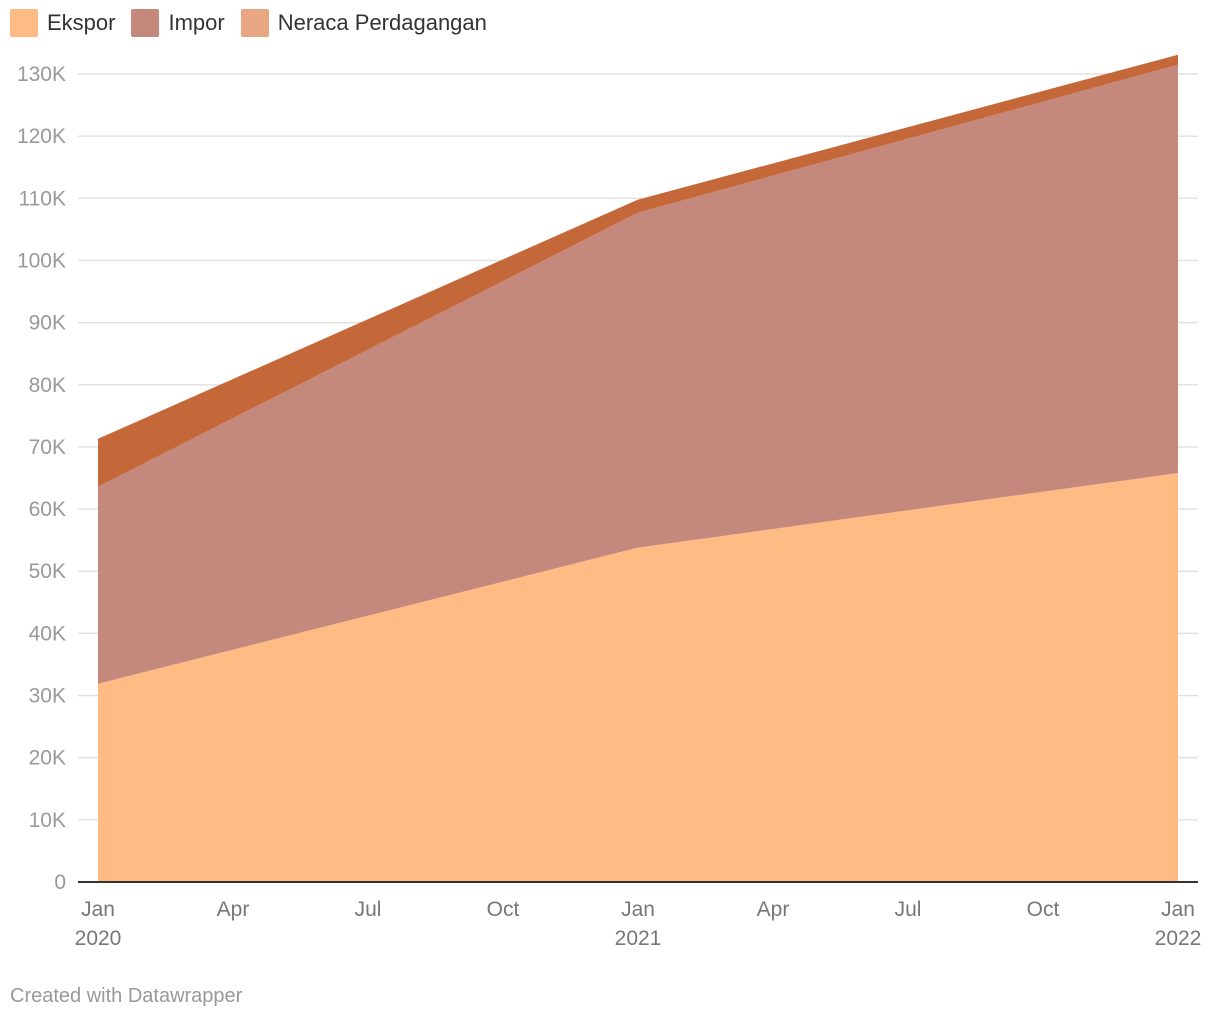 This screenshot has height=1020, width=1220. Describe the element at coordinates (1178, 938) in the screenshot. I see `x-tick-year: 2022` at that location.